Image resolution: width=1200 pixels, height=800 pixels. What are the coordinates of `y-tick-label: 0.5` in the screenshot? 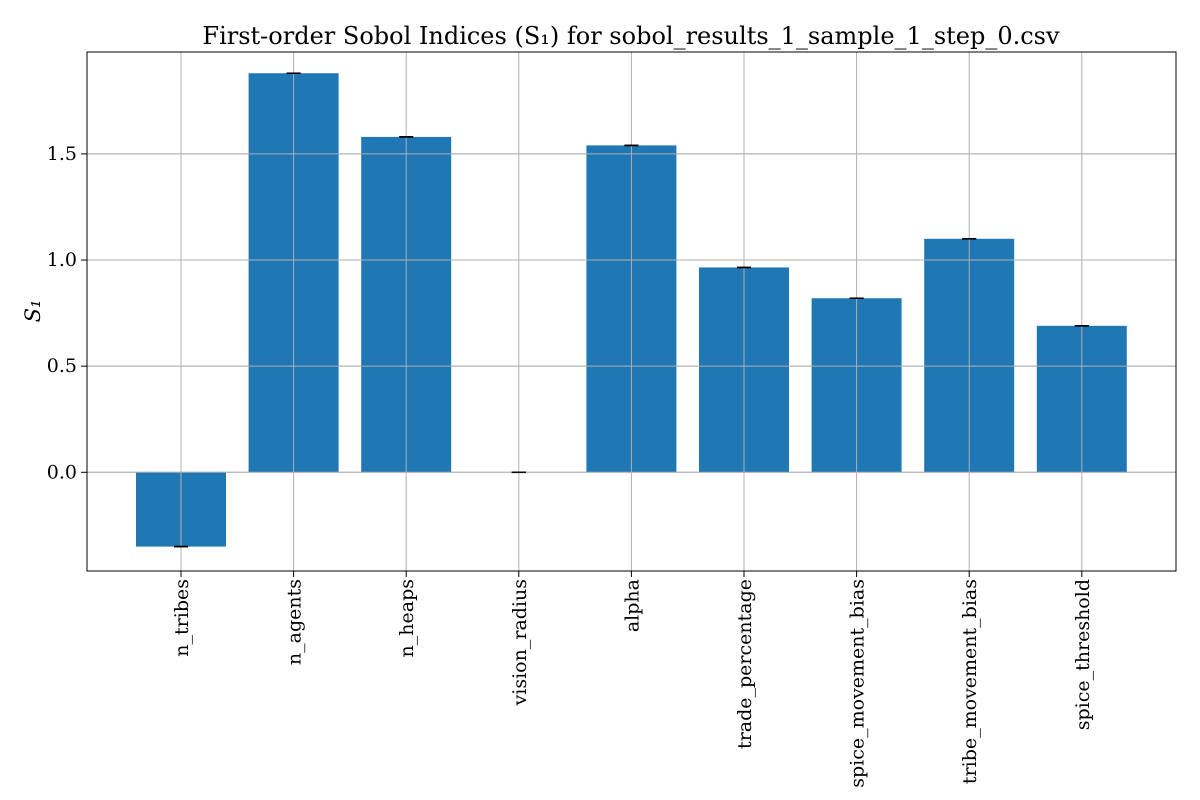 It's located at (62, 366).